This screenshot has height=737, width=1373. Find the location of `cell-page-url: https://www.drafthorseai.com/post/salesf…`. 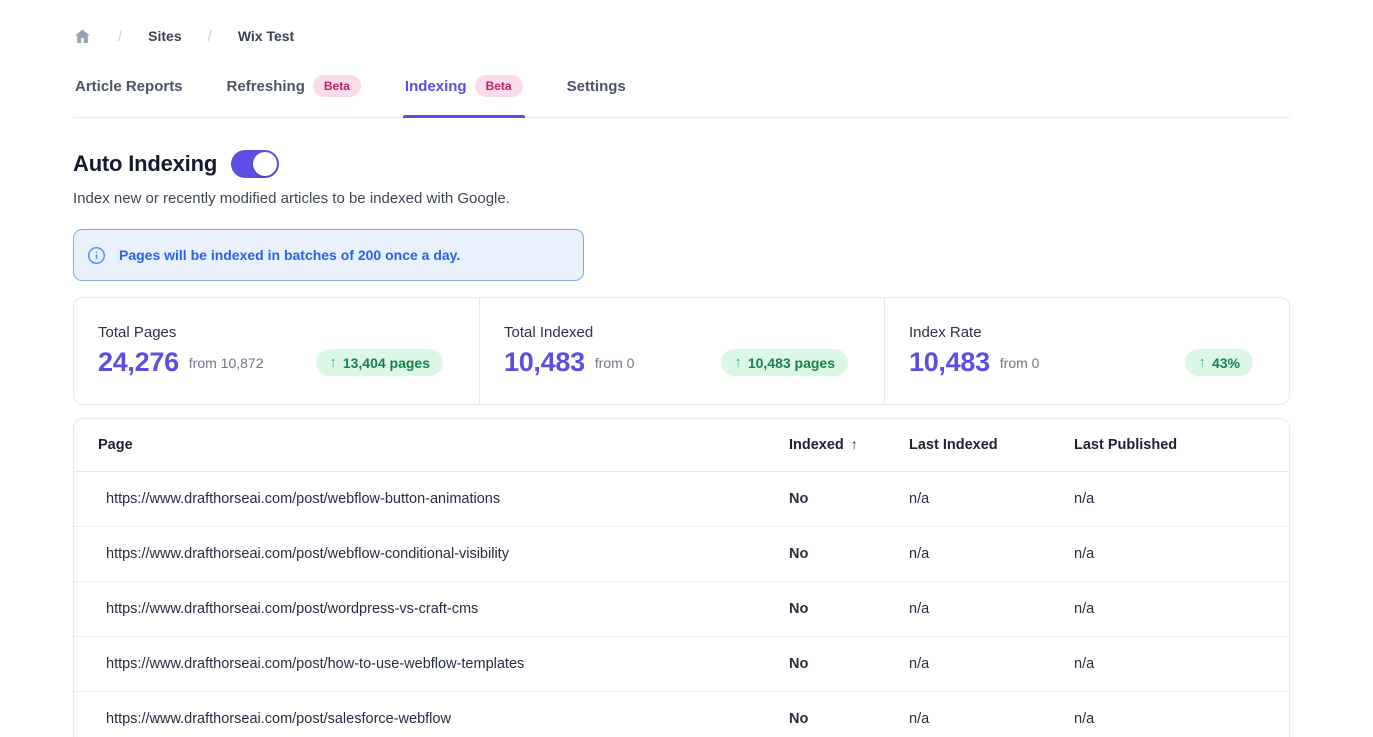

cell-page-url: https://www.drafthorseai.com/post/salesf… is located at coordinates (431, 714).